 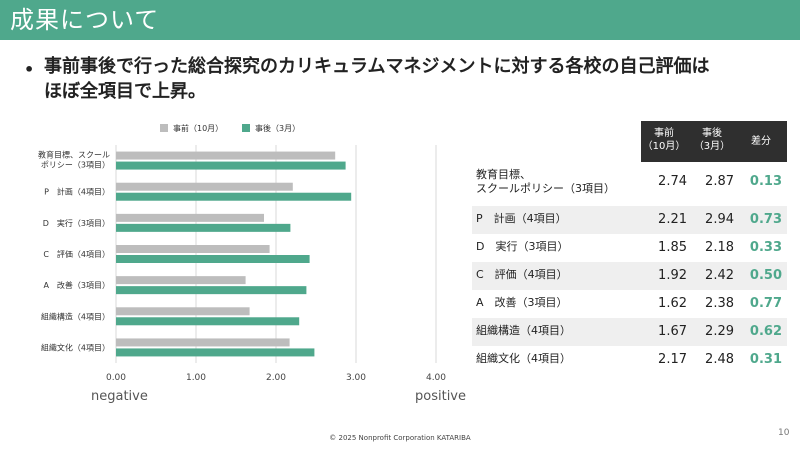 What do you see at coordinates (719, 275) in the screenshot?
I see `table-cell-after: 2.42` at bounding box center [719, 275].